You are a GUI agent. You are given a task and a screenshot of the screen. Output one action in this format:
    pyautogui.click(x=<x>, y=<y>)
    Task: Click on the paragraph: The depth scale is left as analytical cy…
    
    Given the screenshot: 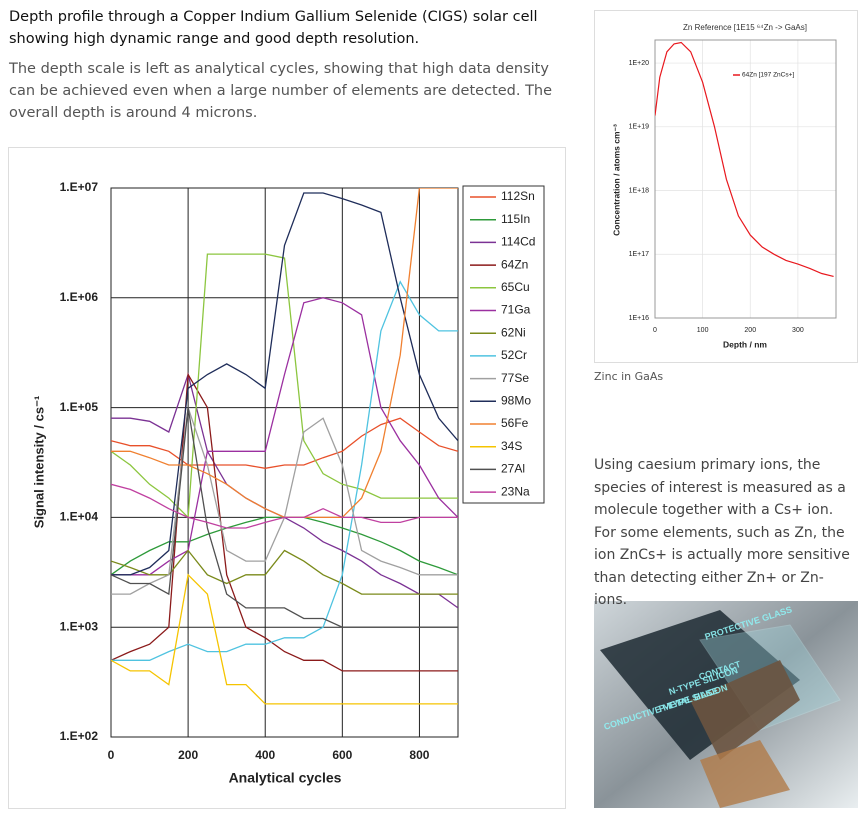 What is the action you would take?
    pyautogui.click(x=281, y=91)
    